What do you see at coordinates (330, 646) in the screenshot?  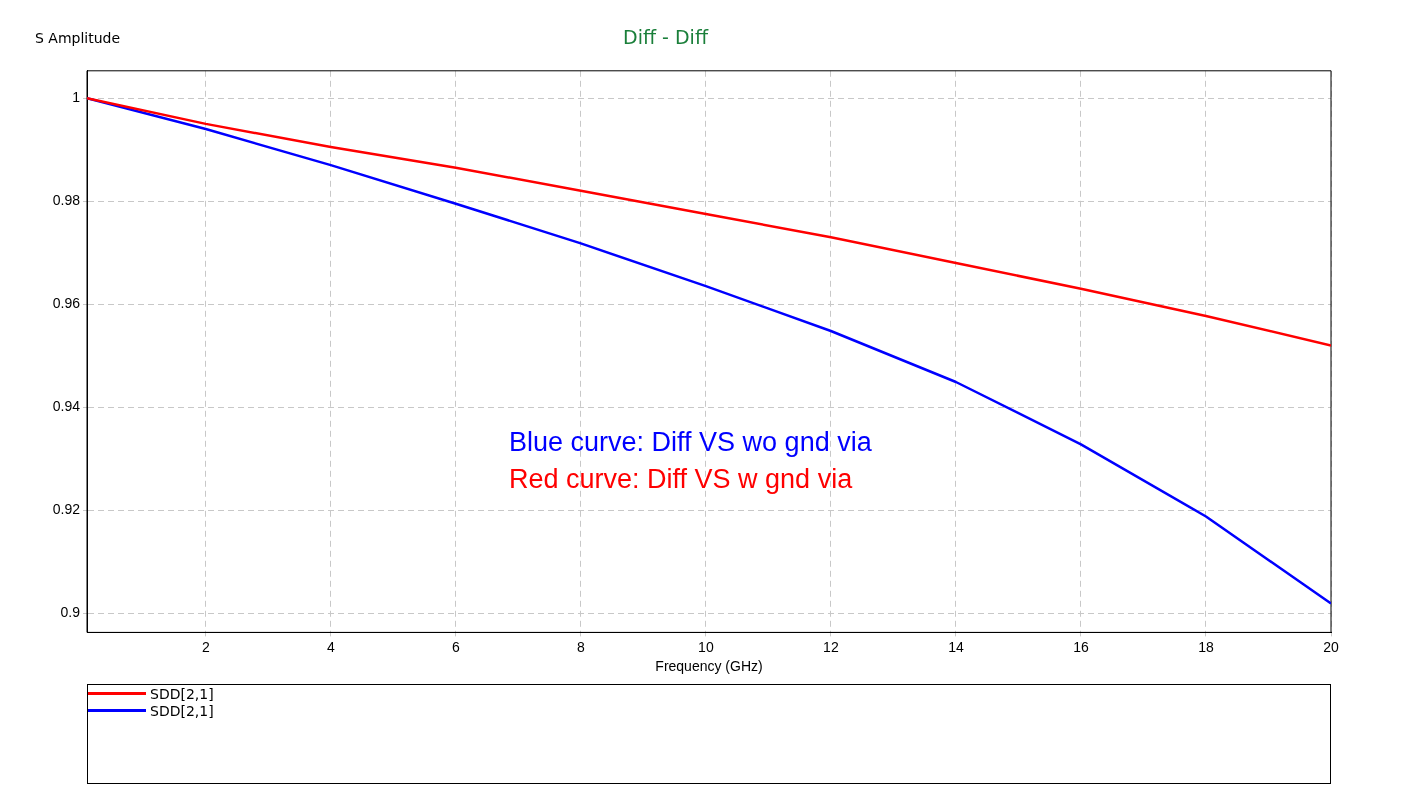 I see `x-tick-label: 4` at bounding box center [330, 646].